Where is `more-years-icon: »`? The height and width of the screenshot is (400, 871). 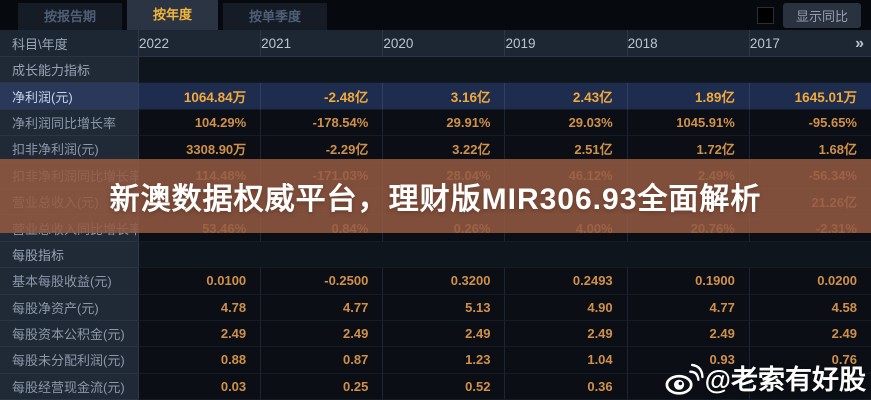
more-years-icon: » is located at coordinates (859, 43).